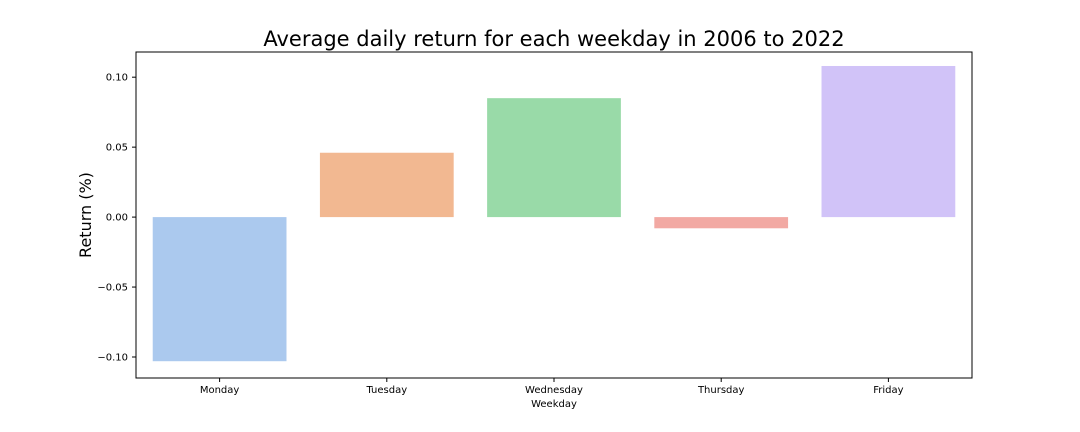 The image size is (1080, 432). What do you see at coordinates (888, 390) in the screenshot?
I see `x-tick-label: Friday` at bounding box center [888, 390].